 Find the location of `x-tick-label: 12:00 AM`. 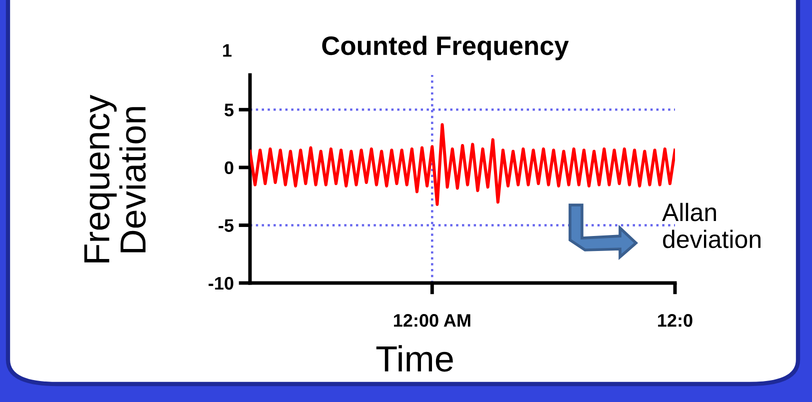

x-tick-label: 12:00 AM is located at coordinates (432, 320).